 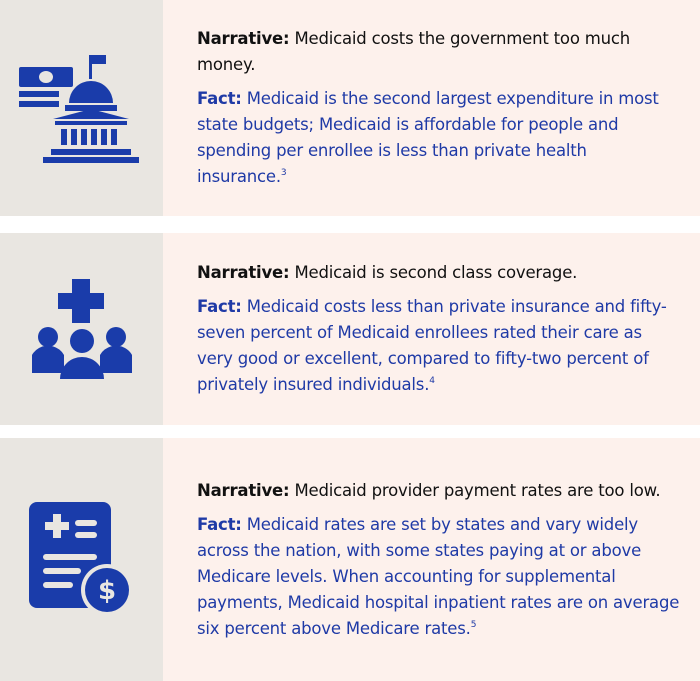 I want to click on people-icon, so click(x=81, y=329).